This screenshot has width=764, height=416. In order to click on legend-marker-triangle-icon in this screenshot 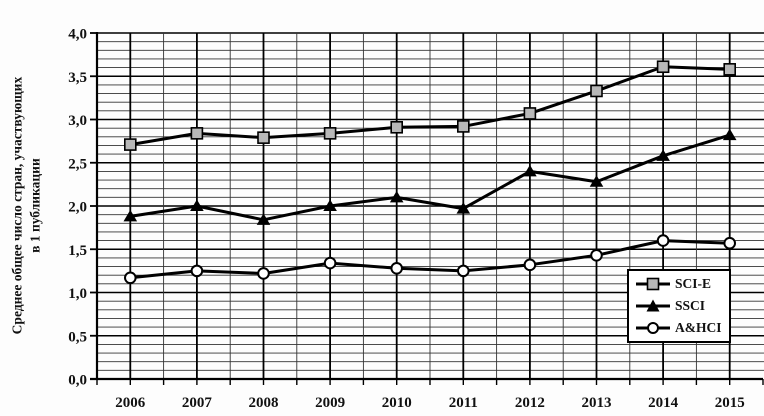, I will do `click(653, 305)`.